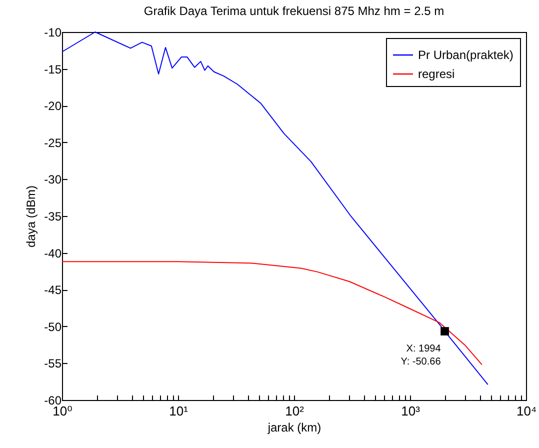 Image resolution: width=539 pixels, height=448 pixels. I want to click on y-tick-label: -50, so click(53, 327).